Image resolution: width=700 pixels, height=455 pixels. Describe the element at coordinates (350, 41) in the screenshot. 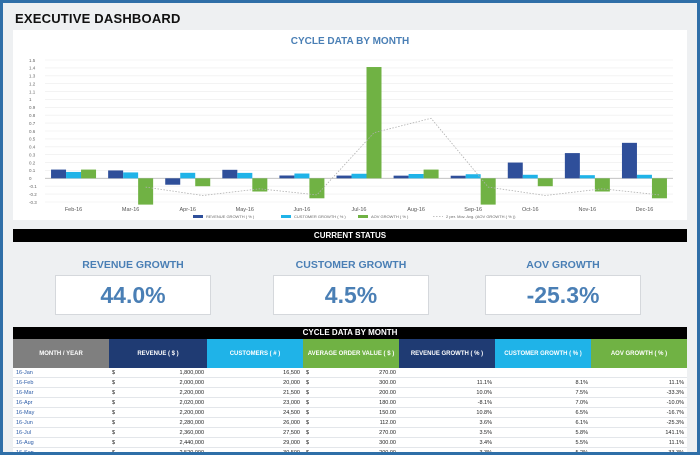

I see `chart-title: CYCLE DATA BY MONTH` at that location.